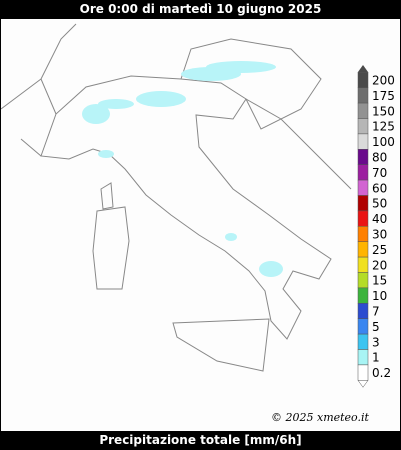  What do you see at coordinates (379, 158) in the screenshot?
I see `legend-label: 80` at bounding box center [379, 158].